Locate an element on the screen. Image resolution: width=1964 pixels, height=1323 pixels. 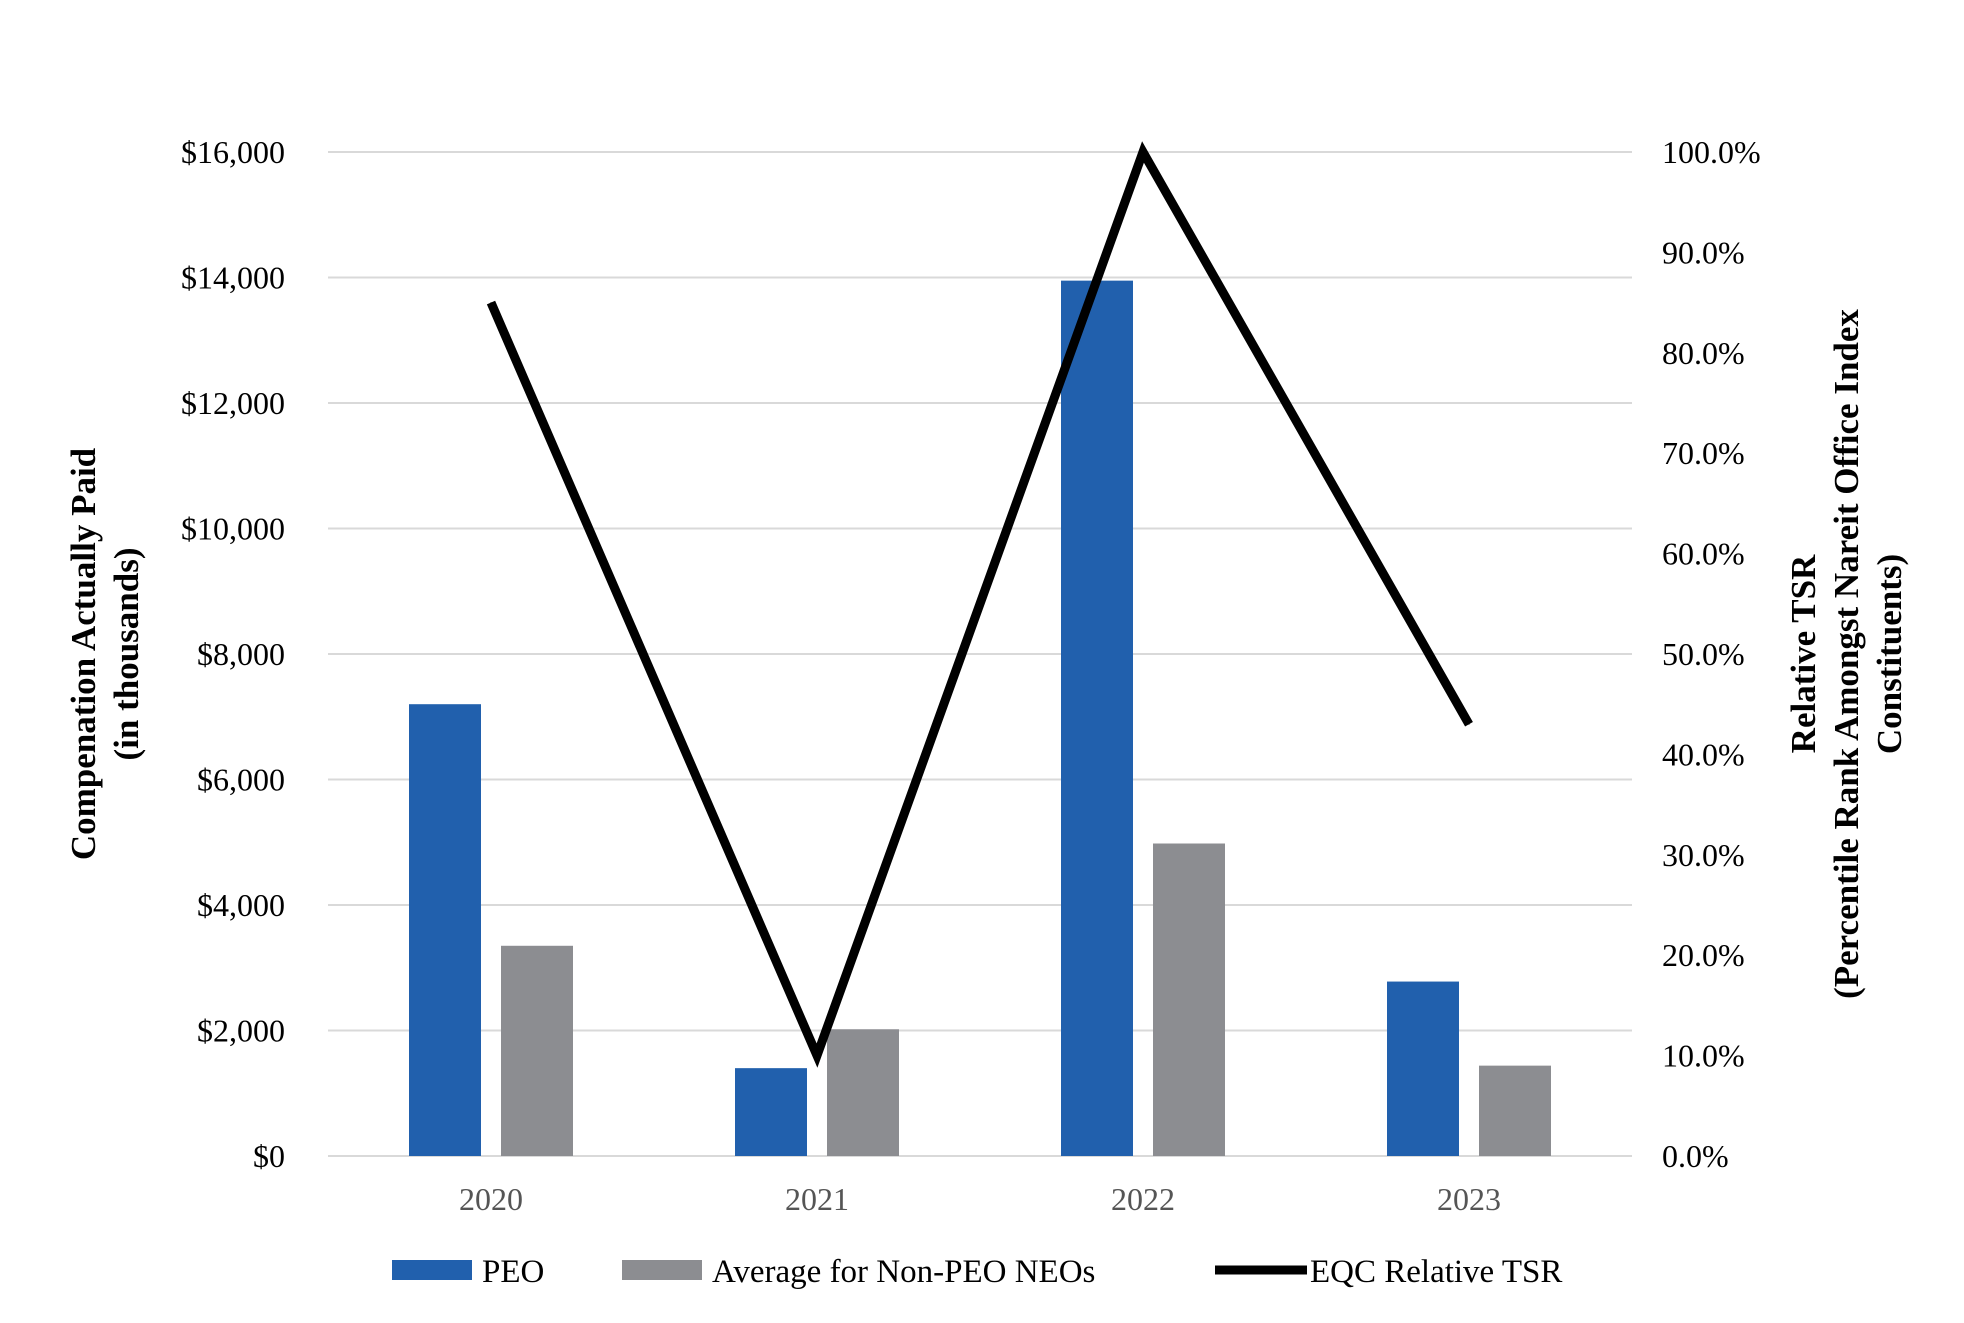
x-tick-label: 2023 is located at coordinates (1469, 1199).